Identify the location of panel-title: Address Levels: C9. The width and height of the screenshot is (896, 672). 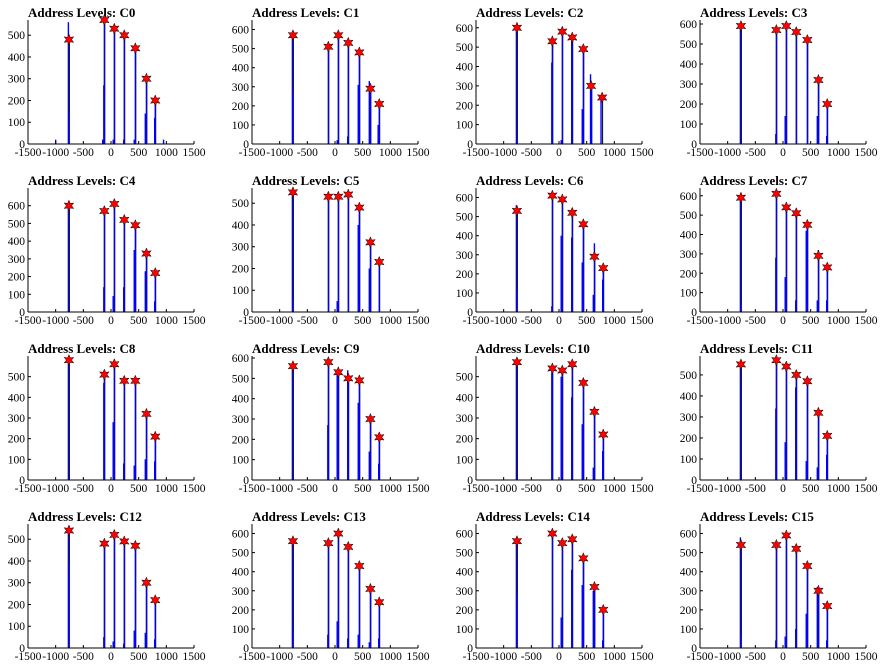
(306, 348).